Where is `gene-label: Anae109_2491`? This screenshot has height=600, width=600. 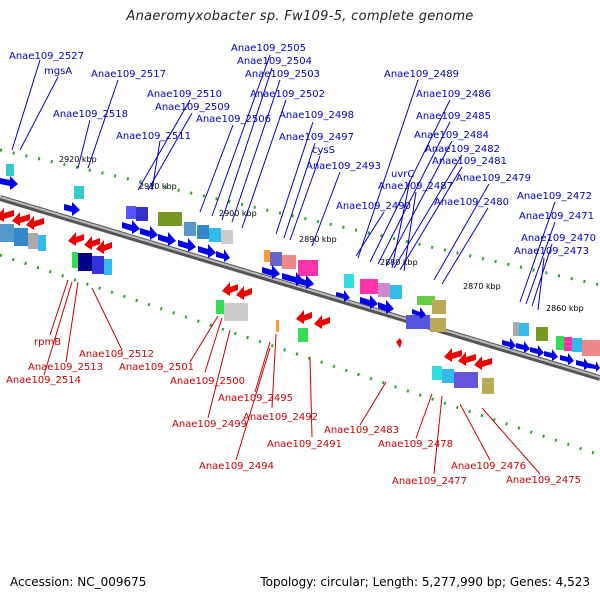 gene-label: Anae109_2491 is located at coordinates (304, 444).